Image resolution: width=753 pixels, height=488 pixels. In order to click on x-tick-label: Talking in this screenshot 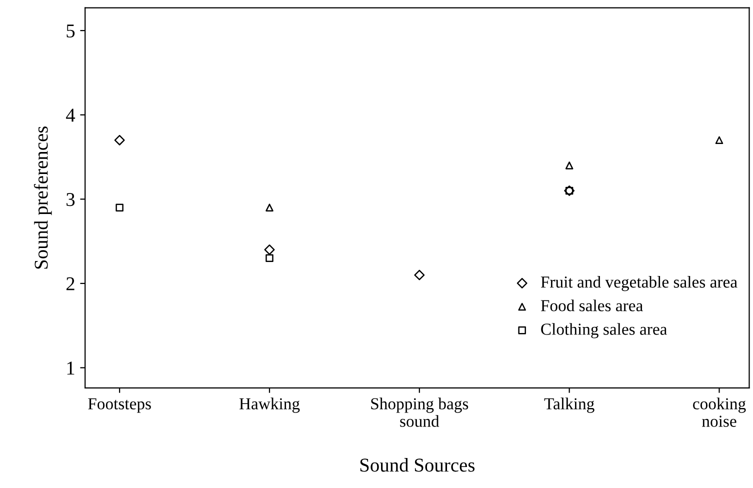, I will do `click(569, 405)`.